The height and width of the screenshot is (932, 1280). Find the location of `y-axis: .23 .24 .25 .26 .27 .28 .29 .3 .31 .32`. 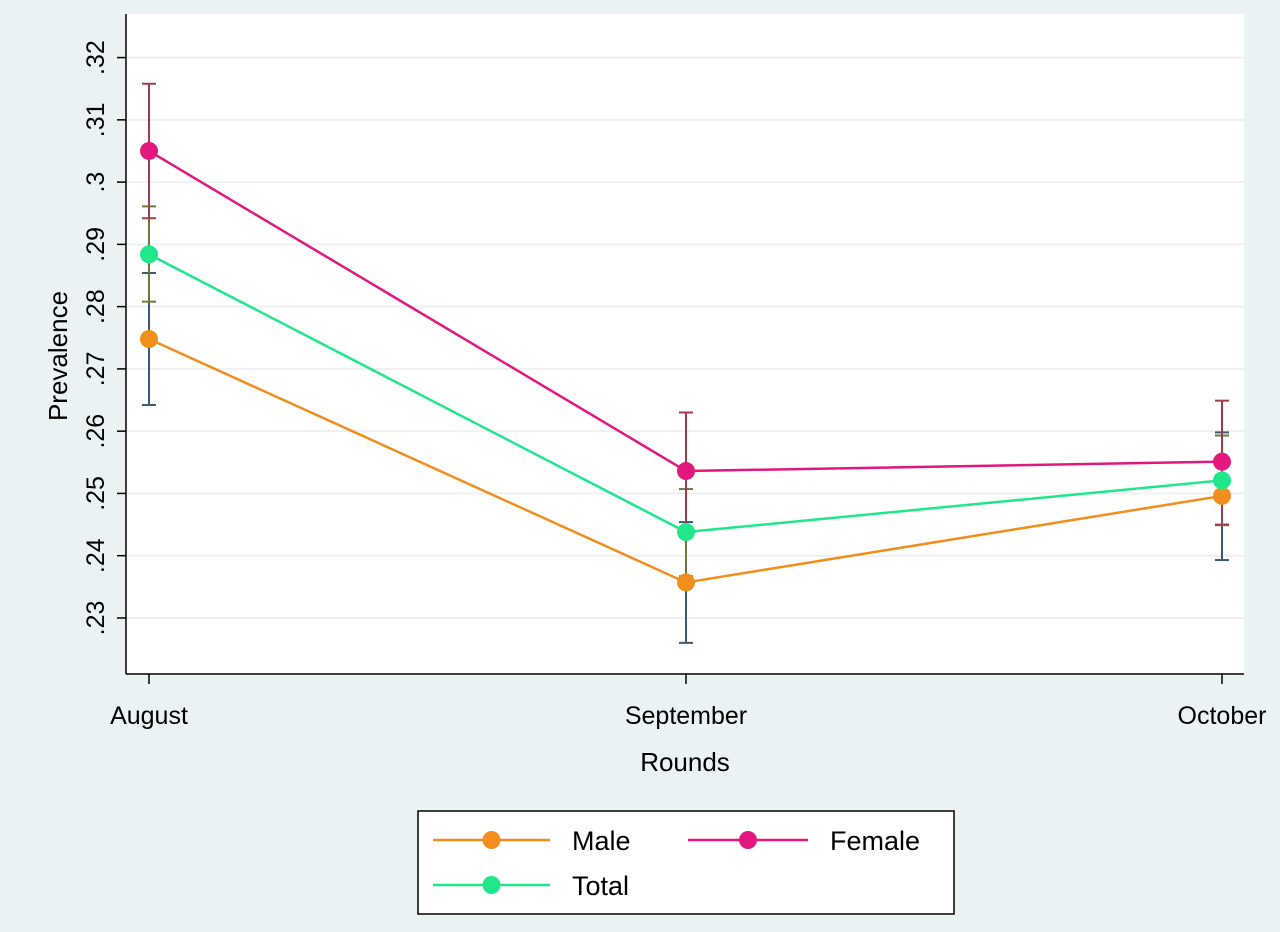

y-axis: .23 .24 .25 .26 .27 .28 .29 .3 .31 .32 is located at coordinates (104, 344).